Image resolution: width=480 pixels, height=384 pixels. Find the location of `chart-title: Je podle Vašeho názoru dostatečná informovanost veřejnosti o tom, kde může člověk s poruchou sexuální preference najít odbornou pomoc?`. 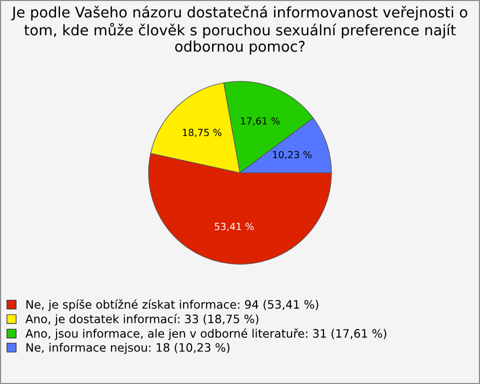

chart-title: Je podle Vašeho názoru dostatečná informovanost veřejnosti o tom, kde může člověk s poruchou sexuální preference najít odbornou pomoc? is located at coordinates (239, 30).